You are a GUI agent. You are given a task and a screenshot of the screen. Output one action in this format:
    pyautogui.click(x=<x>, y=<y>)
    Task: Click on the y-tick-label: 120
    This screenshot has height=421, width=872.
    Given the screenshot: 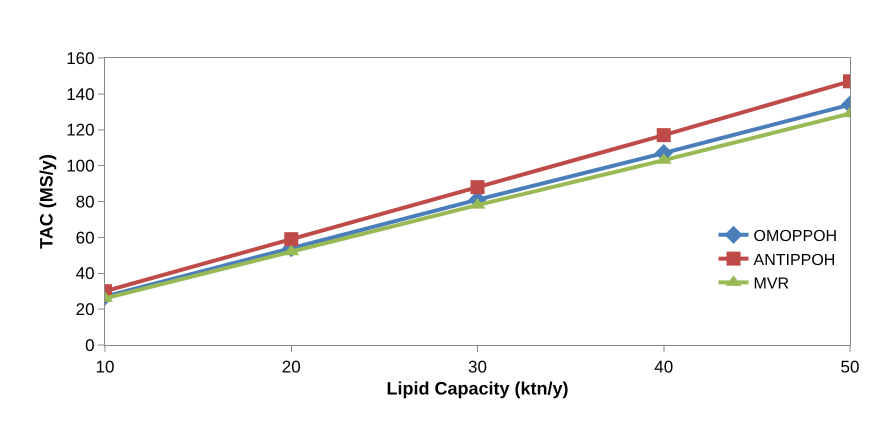 What is the action you would take?
    pyautogui.click(x=80, y=130)
    